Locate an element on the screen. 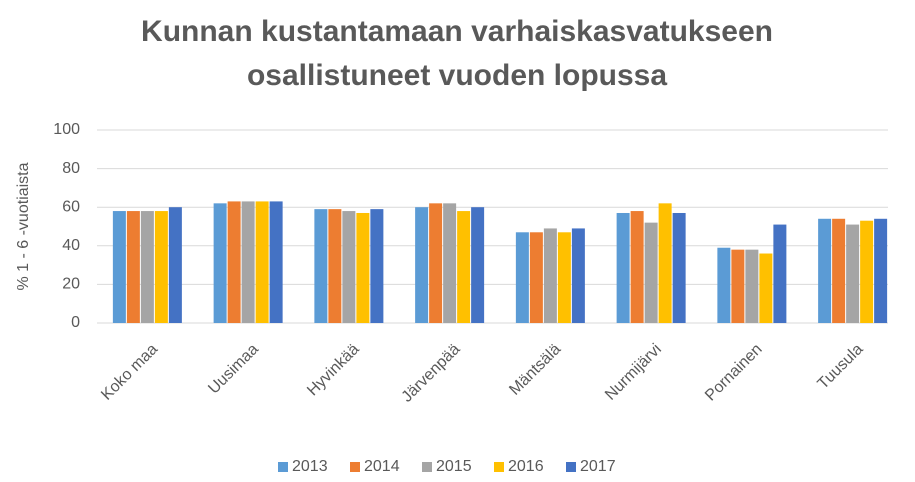 The height and width of the screenshot is (482, 915). x-tick-label: Koko maa is located at coordinates (129, 372).